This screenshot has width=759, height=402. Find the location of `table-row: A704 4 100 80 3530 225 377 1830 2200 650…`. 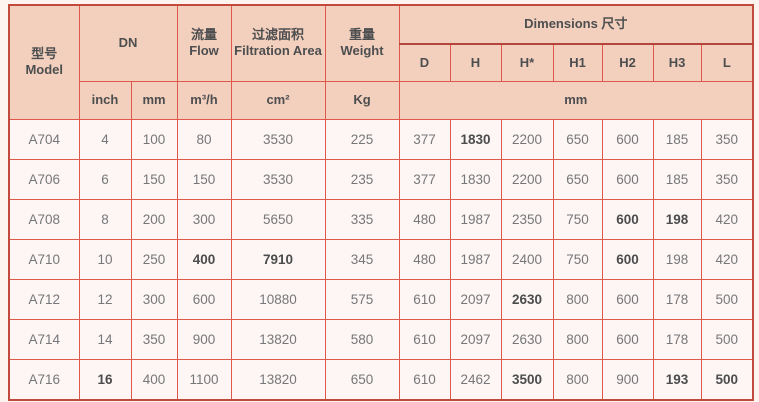

table-row: A704 4 100 80 3530 225 377 1830 2200 650… is located at coordinates (381, 139).